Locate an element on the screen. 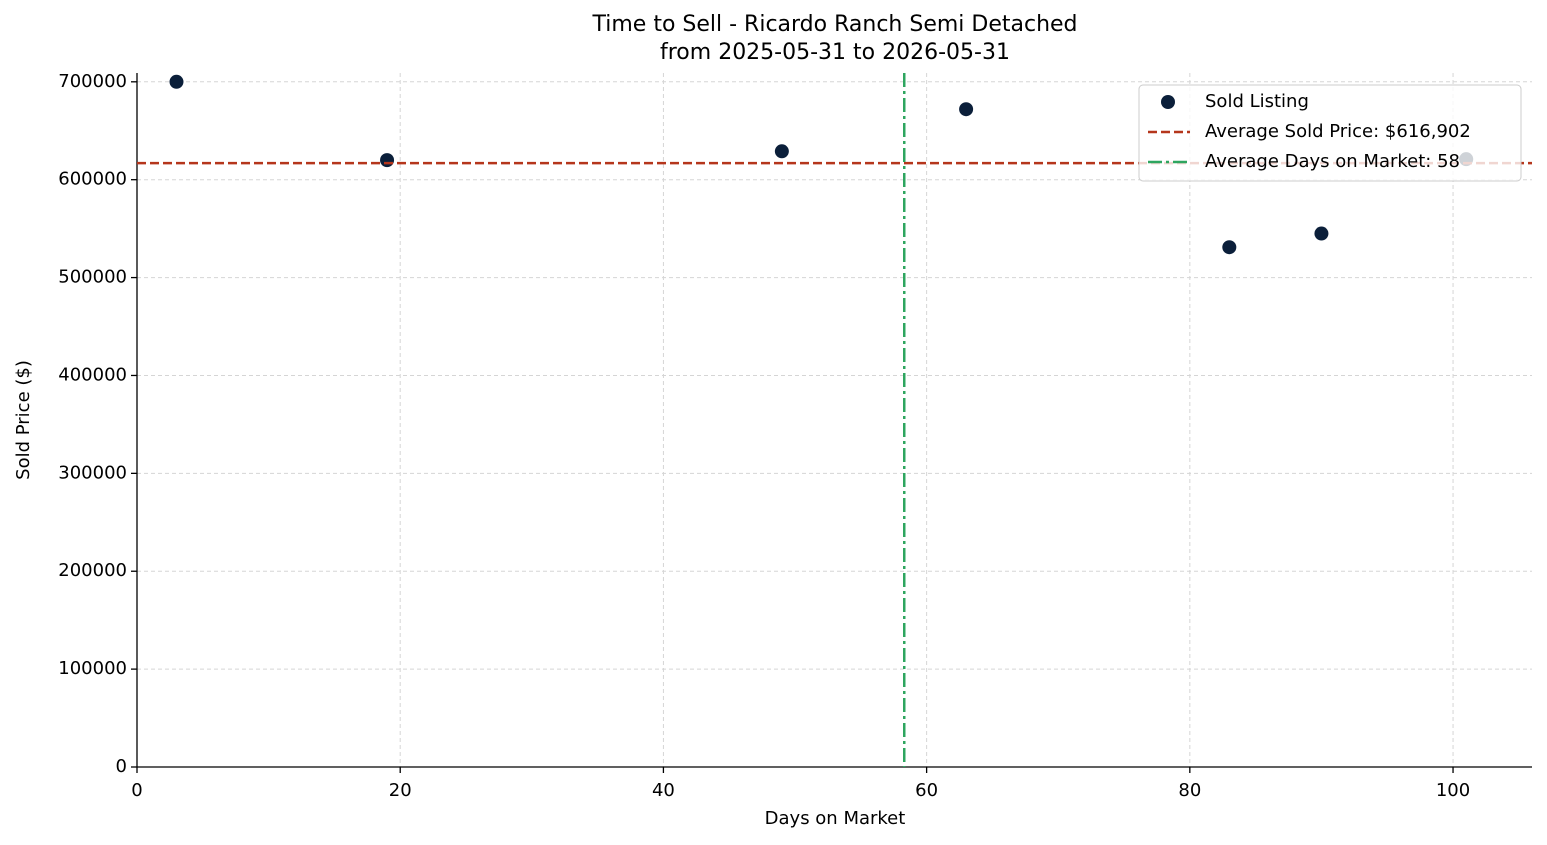 This screenshot has height=845, width=1547. y-tick-label: 700000 is located at coordinates (92, 81).